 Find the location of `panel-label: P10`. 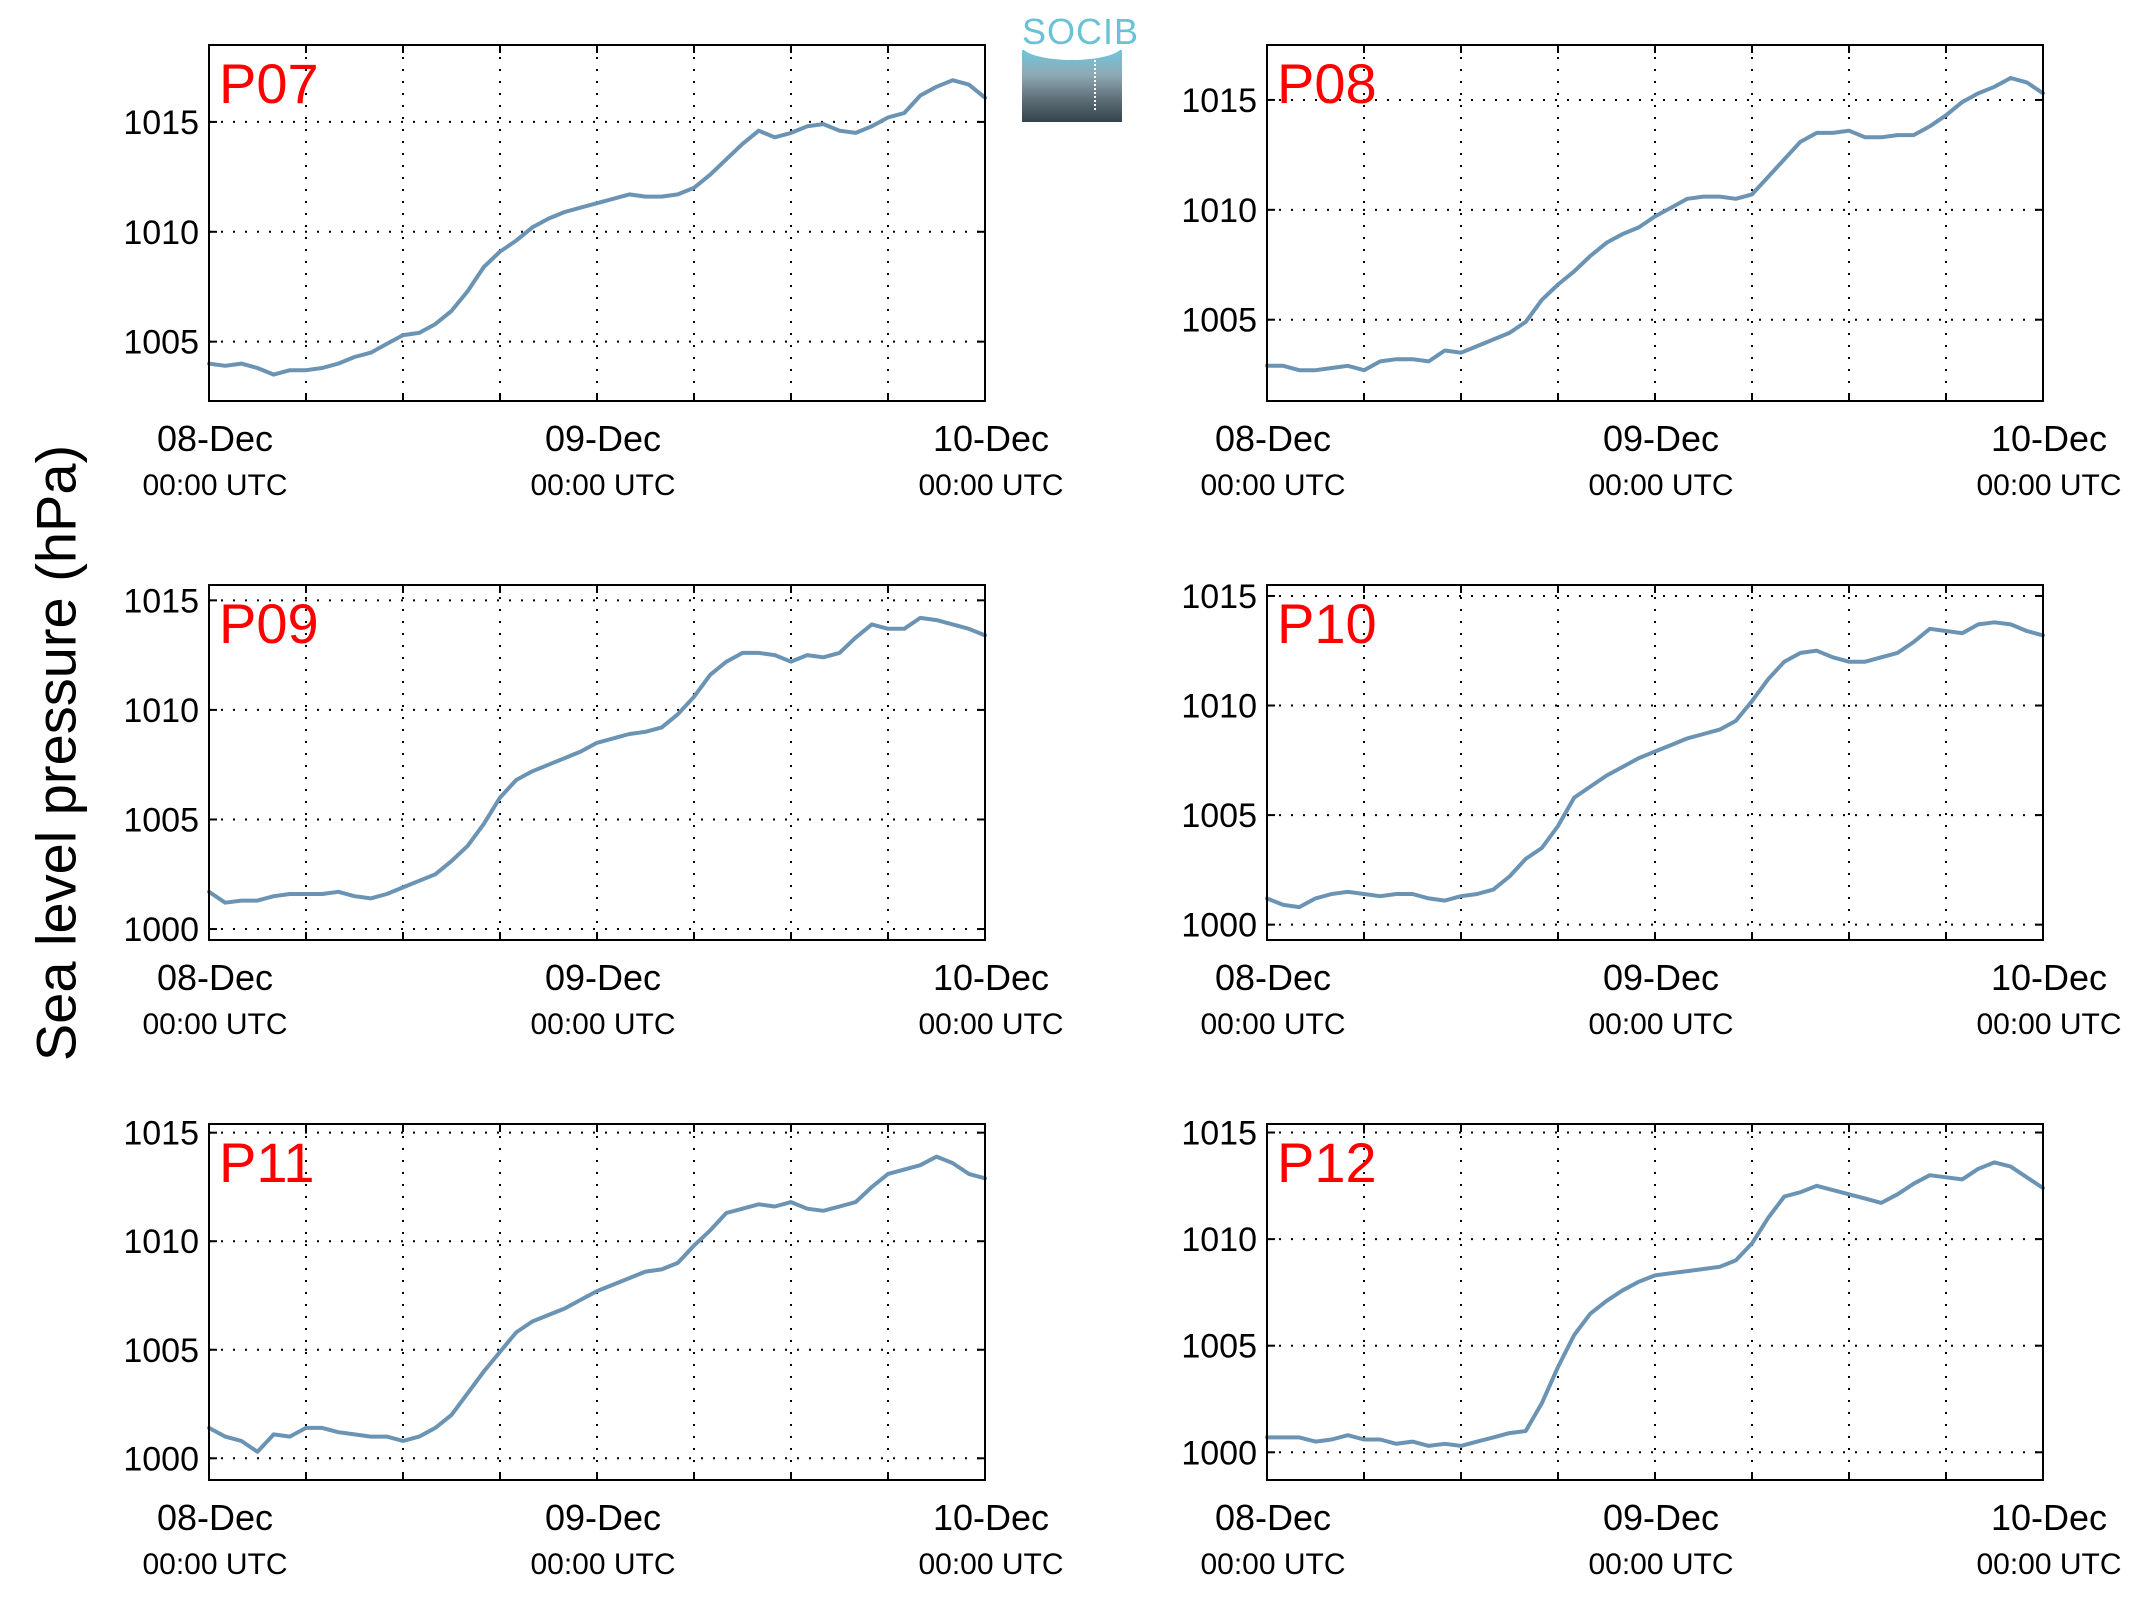

panel-label: P10 is located at coordinates (1327, 623).